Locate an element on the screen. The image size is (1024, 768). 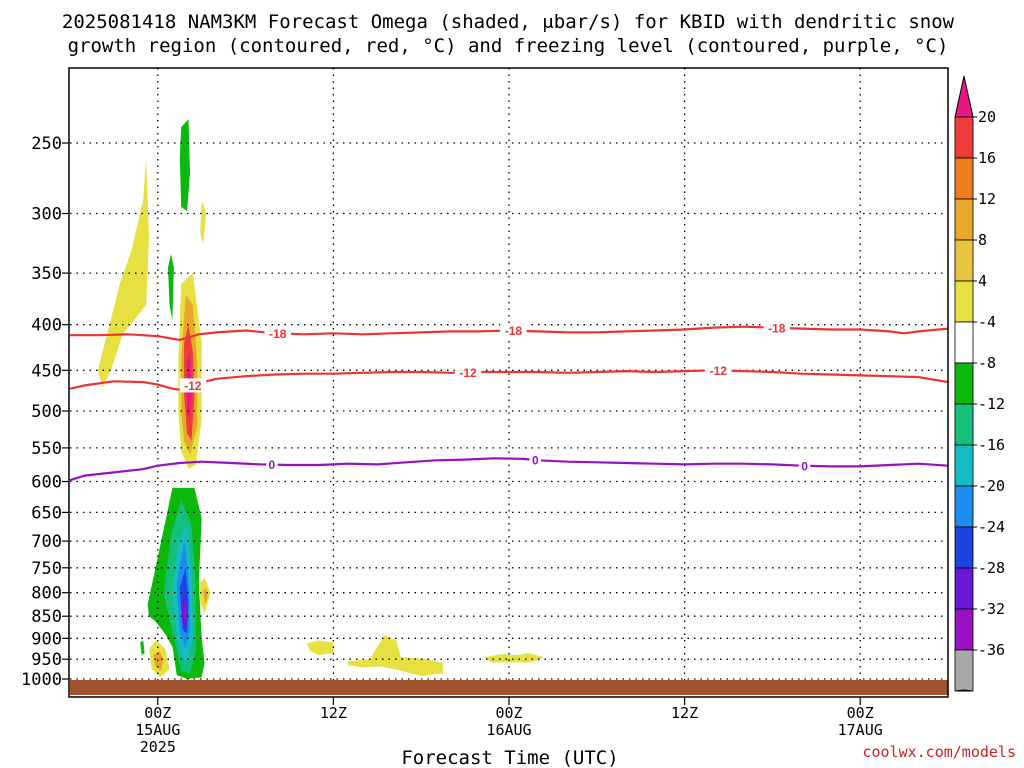
colorbar-label: 4 is located at coordinates (982, 281).